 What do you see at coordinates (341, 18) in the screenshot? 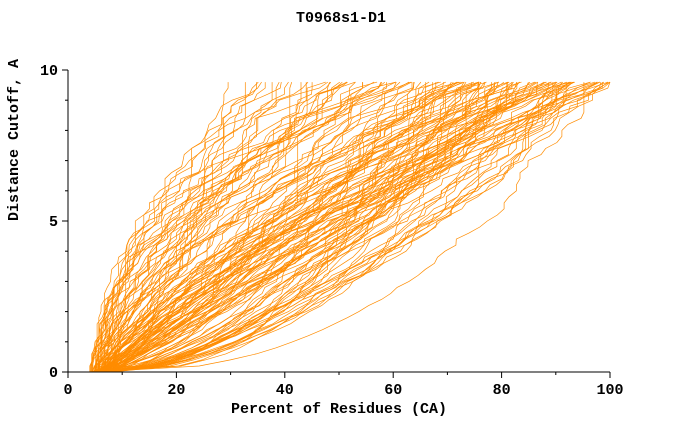
I see `plot-title: T0968s1-D1` at bounding box center [341, 18].